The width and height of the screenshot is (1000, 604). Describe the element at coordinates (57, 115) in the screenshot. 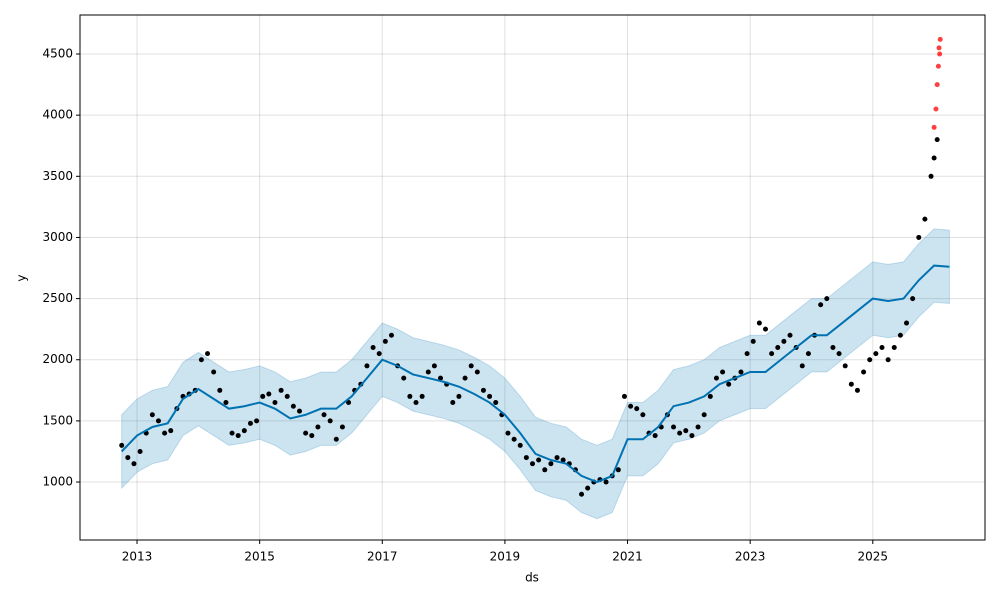

I see `y-tick-label: 4000` at that location.